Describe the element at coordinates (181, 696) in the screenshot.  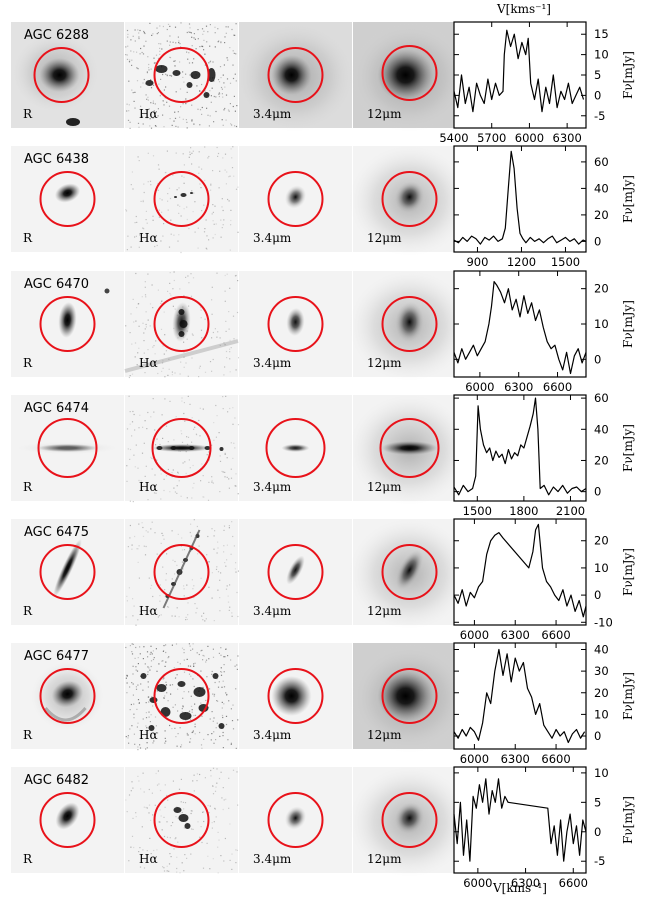
I see `image-panel-background` at that location.